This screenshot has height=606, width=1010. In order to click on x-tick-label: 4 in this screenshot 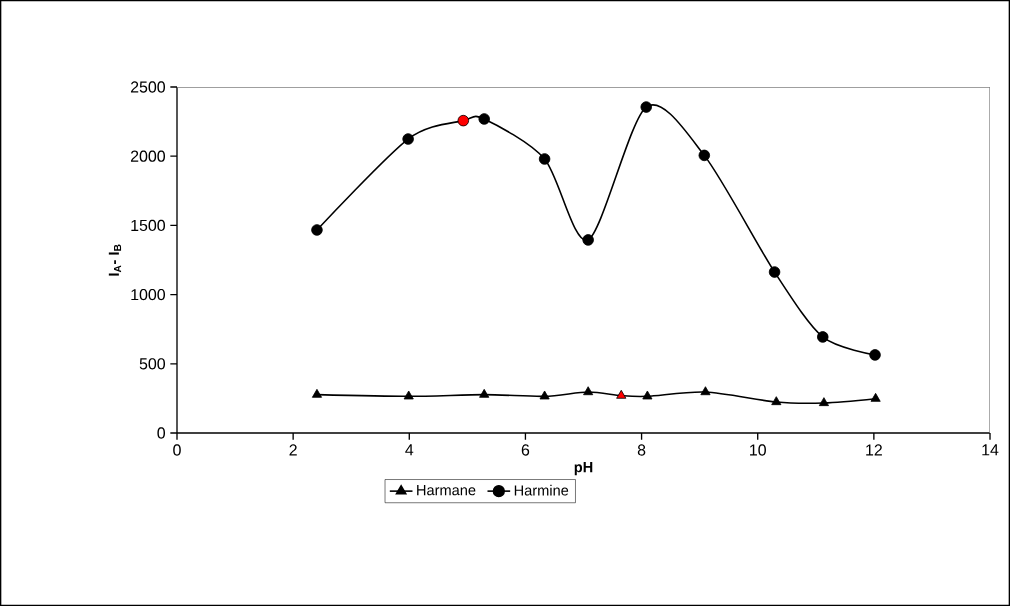, I will do `click(409, 450)`.